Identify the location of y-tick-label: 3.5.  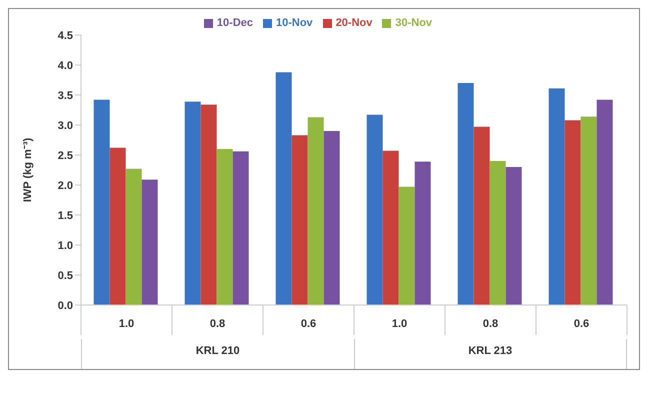
(65, 96).